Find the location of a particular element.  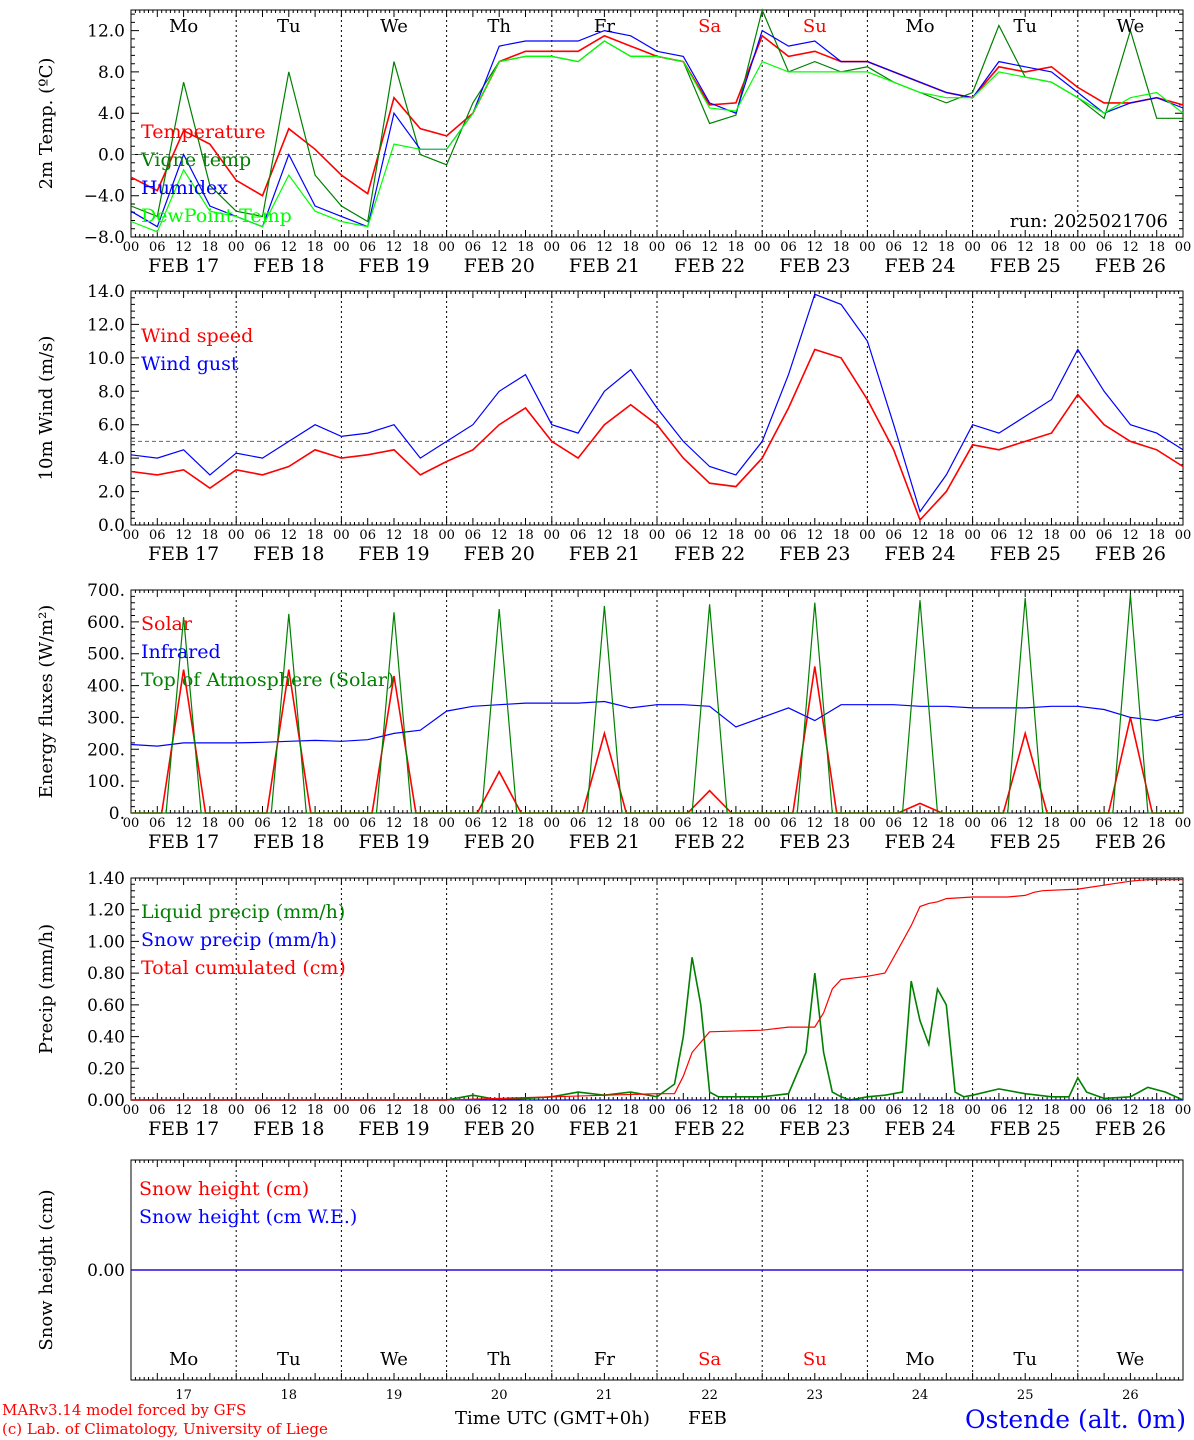

y-tick-label: 500. is located at coordinates (106, 655).